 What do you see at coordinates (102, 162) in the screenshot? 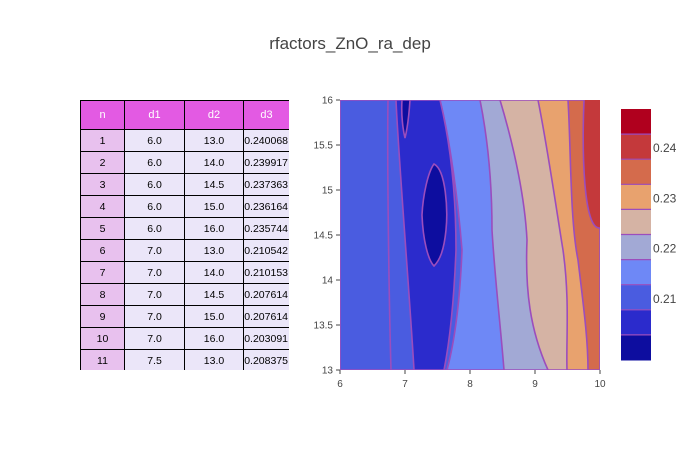
I see `table-cell-n: 2` at bounding box center [102, 162].